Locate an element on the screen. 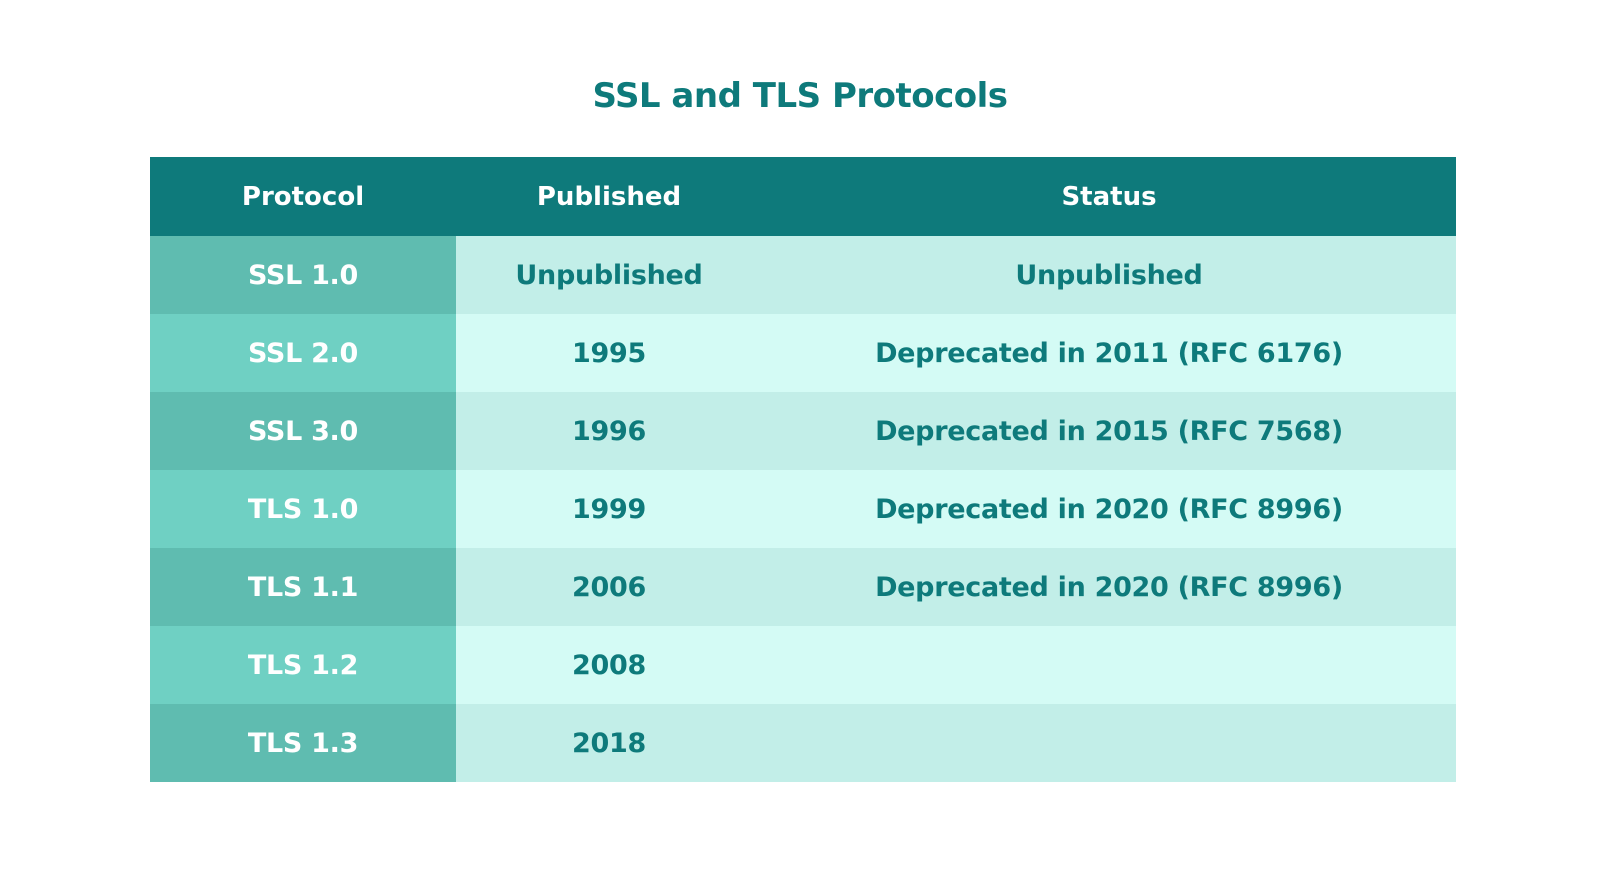  column-header-status: Status is located at coordinates (1109, 196).